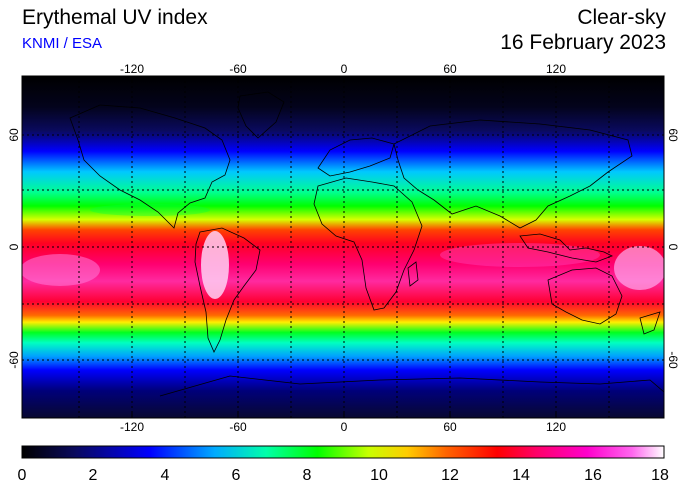 The height and width of the screenshot is (490, 688). What do you see at coordinates (673, 247) in the screenshot?
I see `lat-tick-right-0: 0` at bounding box center [673, 247].